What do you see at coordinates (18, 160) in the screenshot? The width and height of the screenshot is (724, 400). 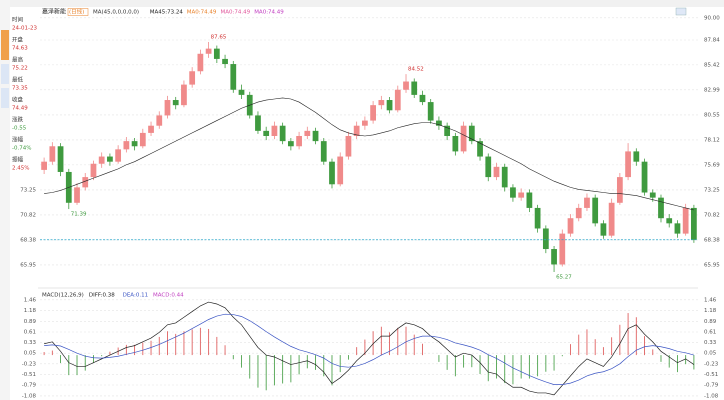 I see `info-label: 振幅` at bounding box center [18, 160].